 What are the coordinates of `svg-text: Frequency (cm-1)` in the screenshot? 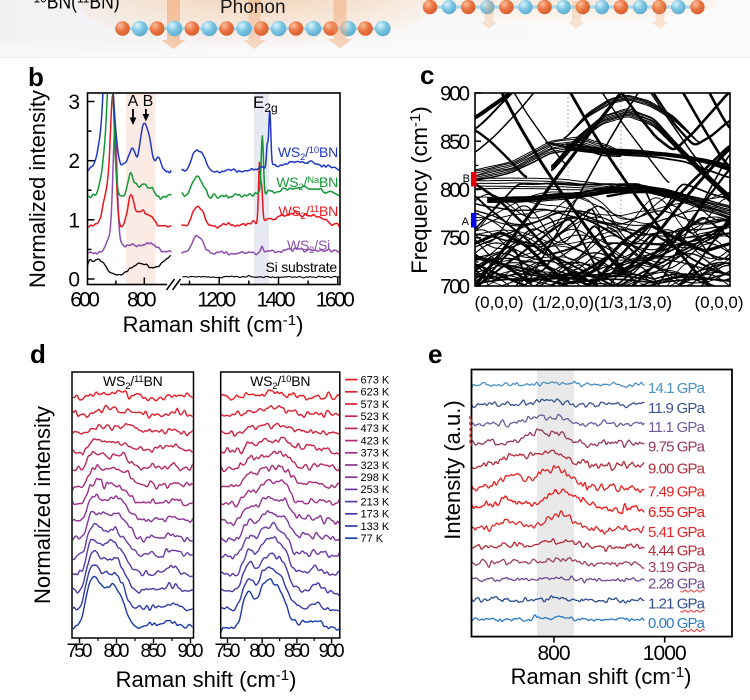 It's located at (419, 189).